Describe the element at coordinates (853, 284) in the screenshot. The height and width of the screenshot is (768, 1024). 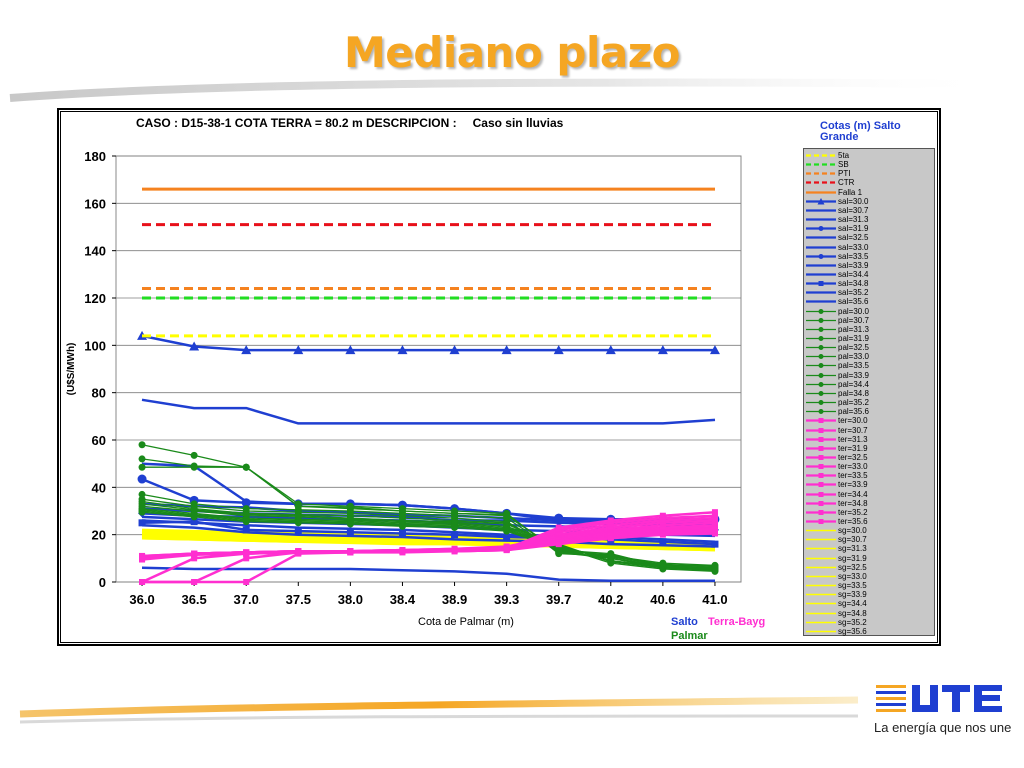
I see `legend-item-label: sal=34.8` at that location.